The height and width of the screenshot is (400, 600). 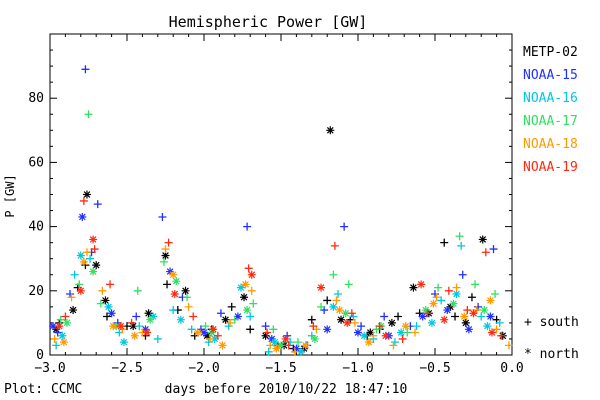 I want to click on y-tick-label: 60, so click(x=36, y=162).